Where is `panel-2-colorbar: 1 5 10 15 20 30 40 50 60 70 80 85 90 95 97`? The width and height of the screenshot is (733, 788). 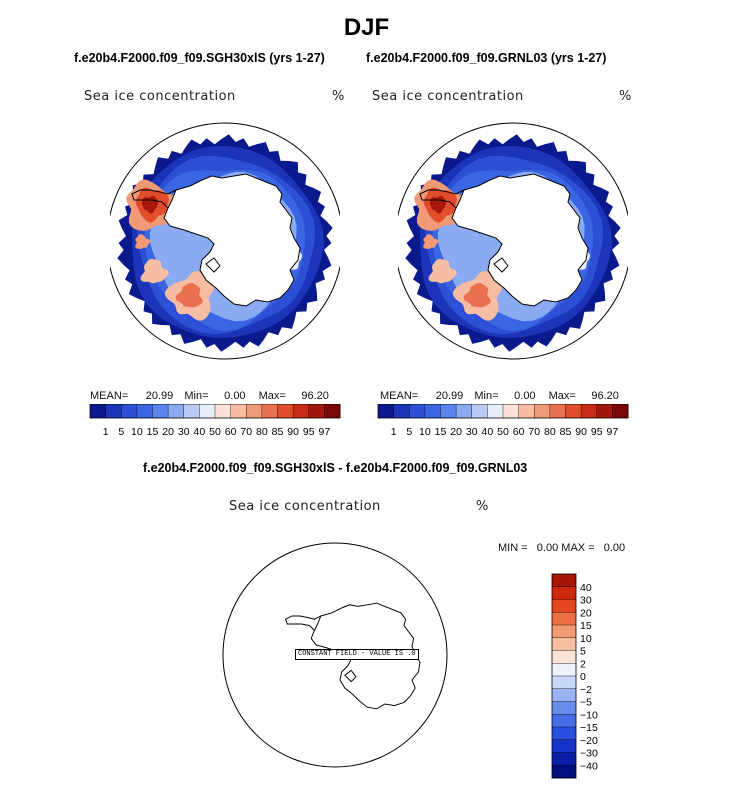
panel-2-colorbar: 1 5 10 15 20 30 40 50 60 70 80 85 90 95 97 is located at coordinates (503, 421).